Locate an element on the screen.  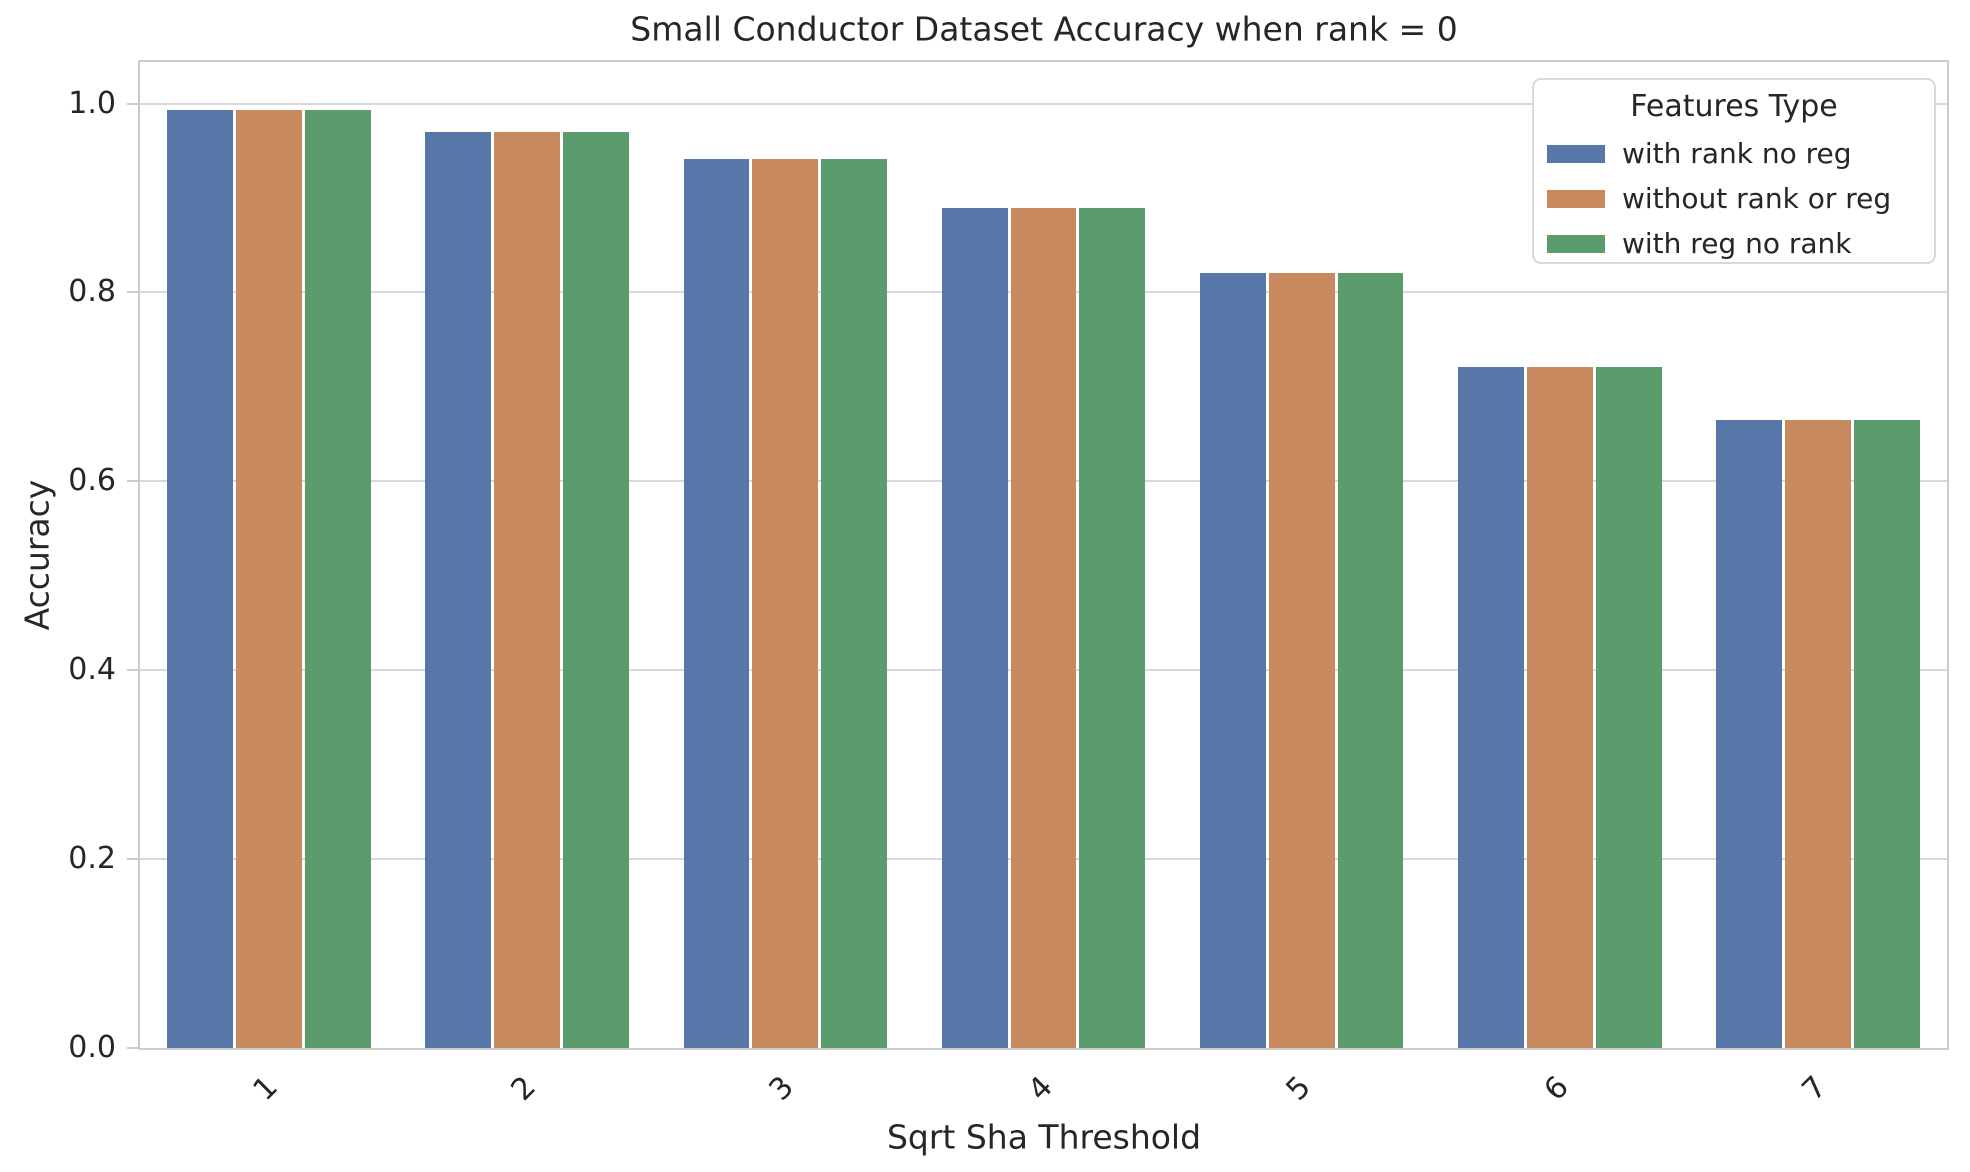
bar-without-rank-or-reg-x7 is located at coordinates (1818, 733).